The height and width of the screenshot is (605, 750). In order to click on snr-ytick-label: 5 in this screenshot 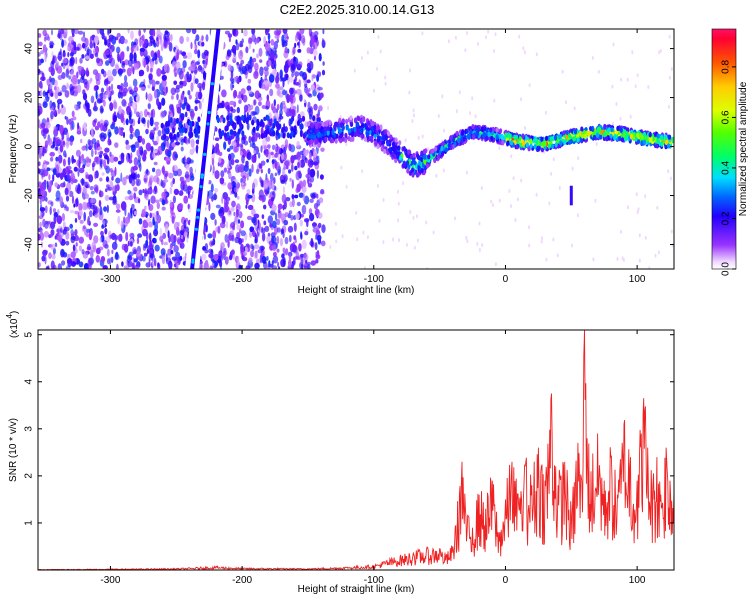, I will do `click(29, 334)`.